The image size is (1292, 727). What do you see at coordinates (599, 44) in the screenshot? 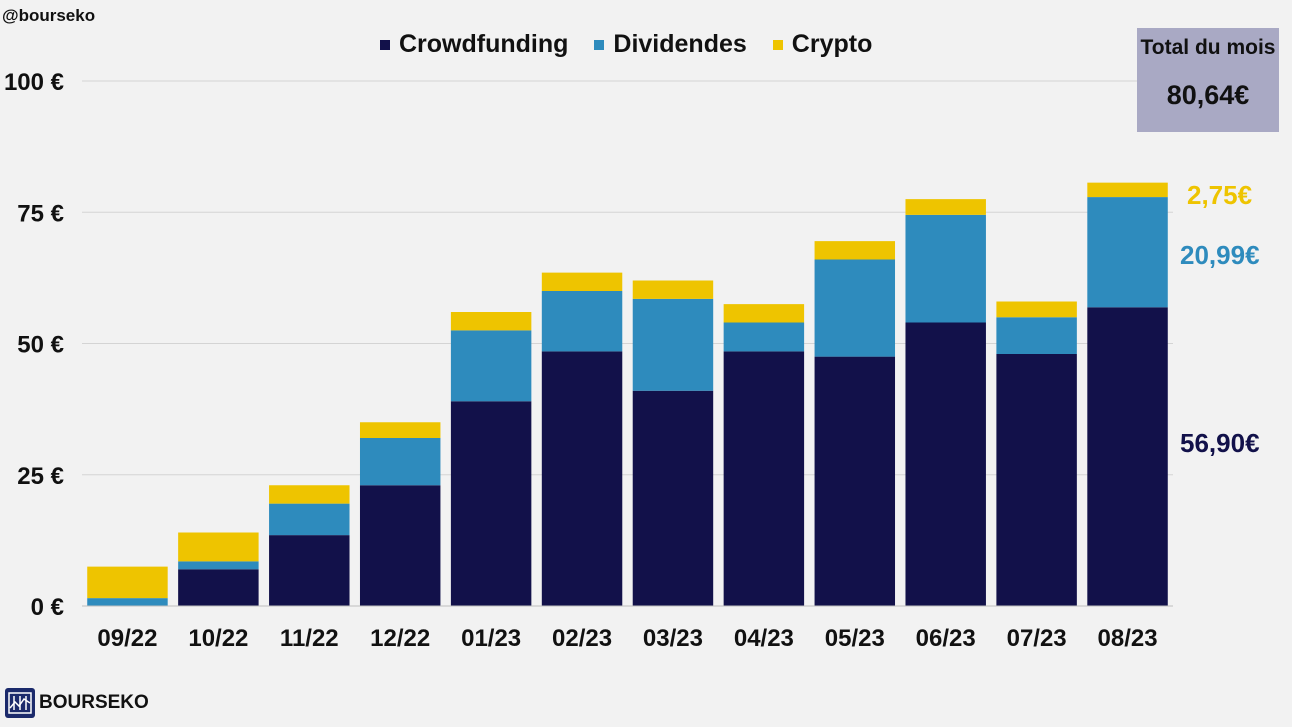
I see `legend-swatch-dividendes` at bounding box center [599, 44].